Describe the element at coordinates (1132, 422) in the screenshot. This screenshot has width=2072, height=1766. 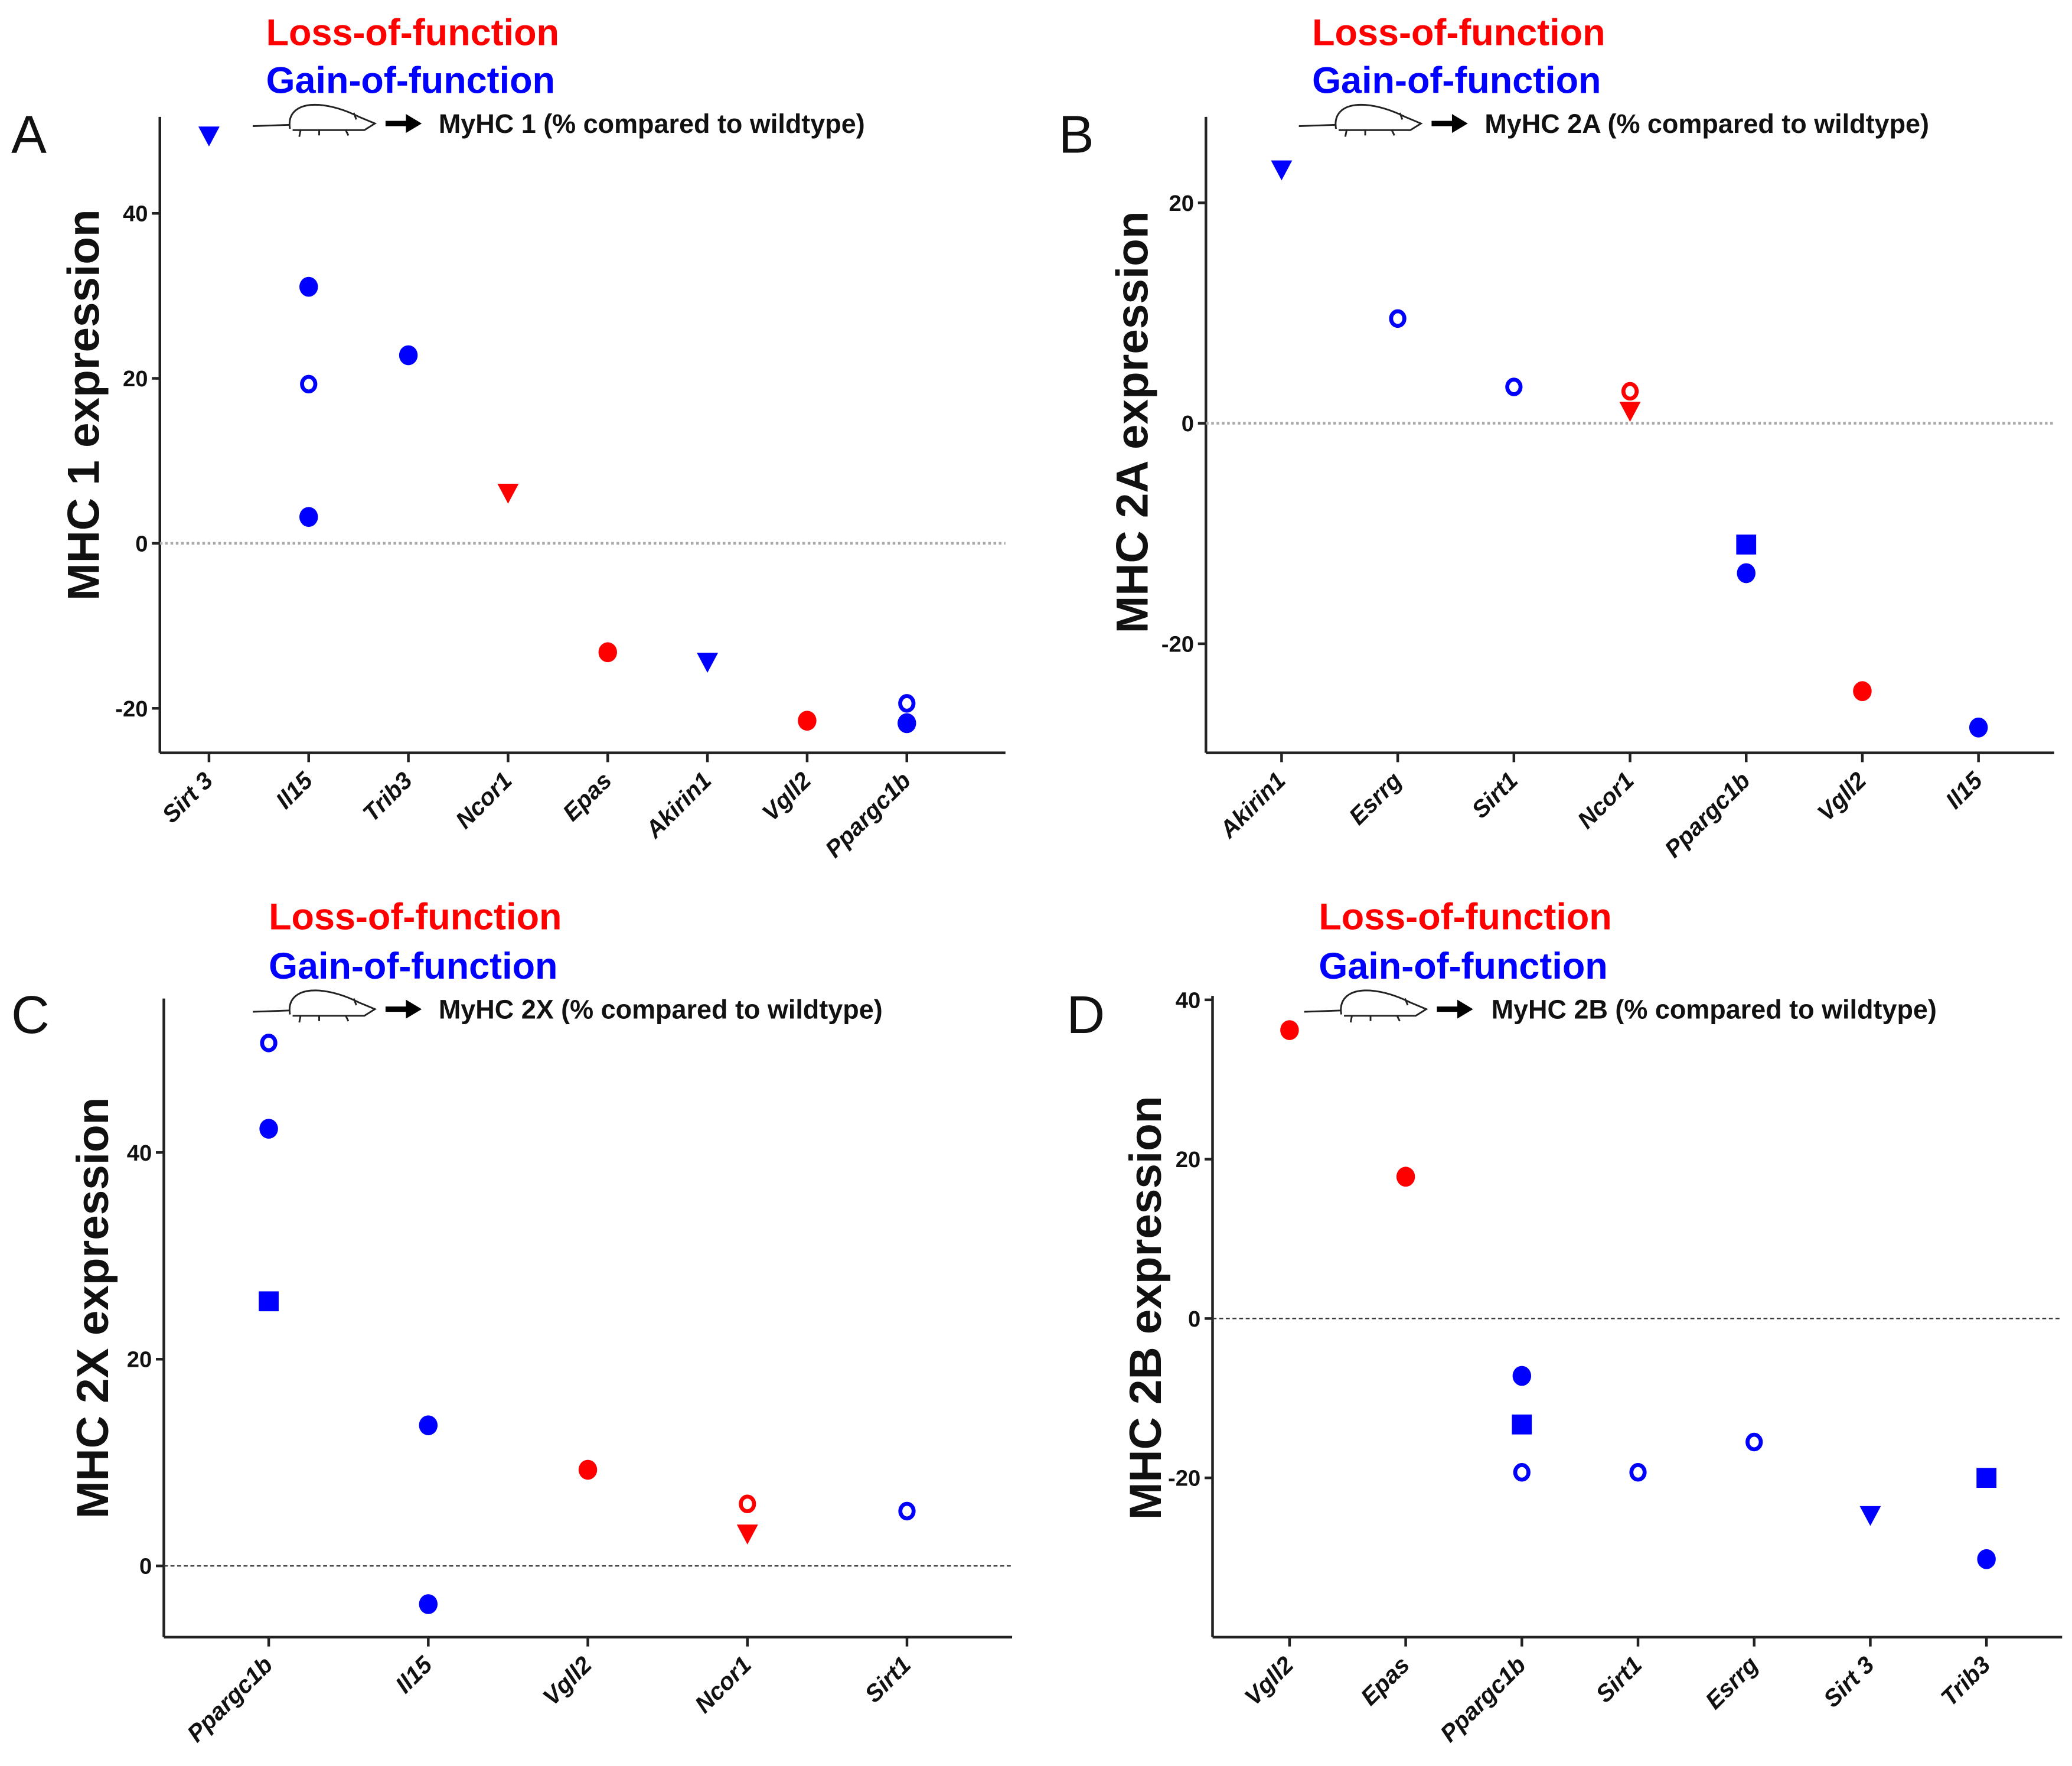
I see `y-axis-label: MHC 2A expression` at that location.